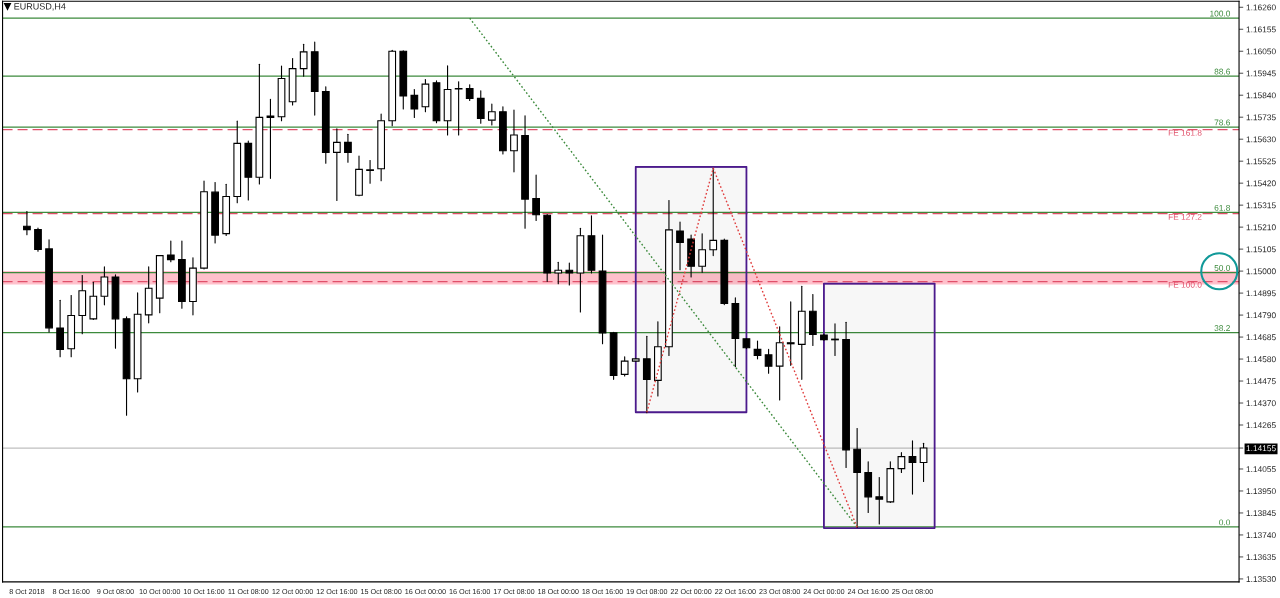  What do you see at coordinates (1185, 284) in the screenshot?
I see `annotation: FE 100.0` at bounding box center [1185, 284].